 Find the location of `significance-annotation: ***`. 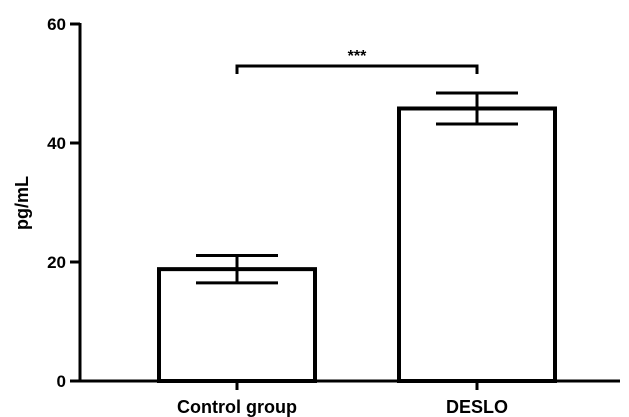

significance-annotation: *** is located at coordinates (357, 61).